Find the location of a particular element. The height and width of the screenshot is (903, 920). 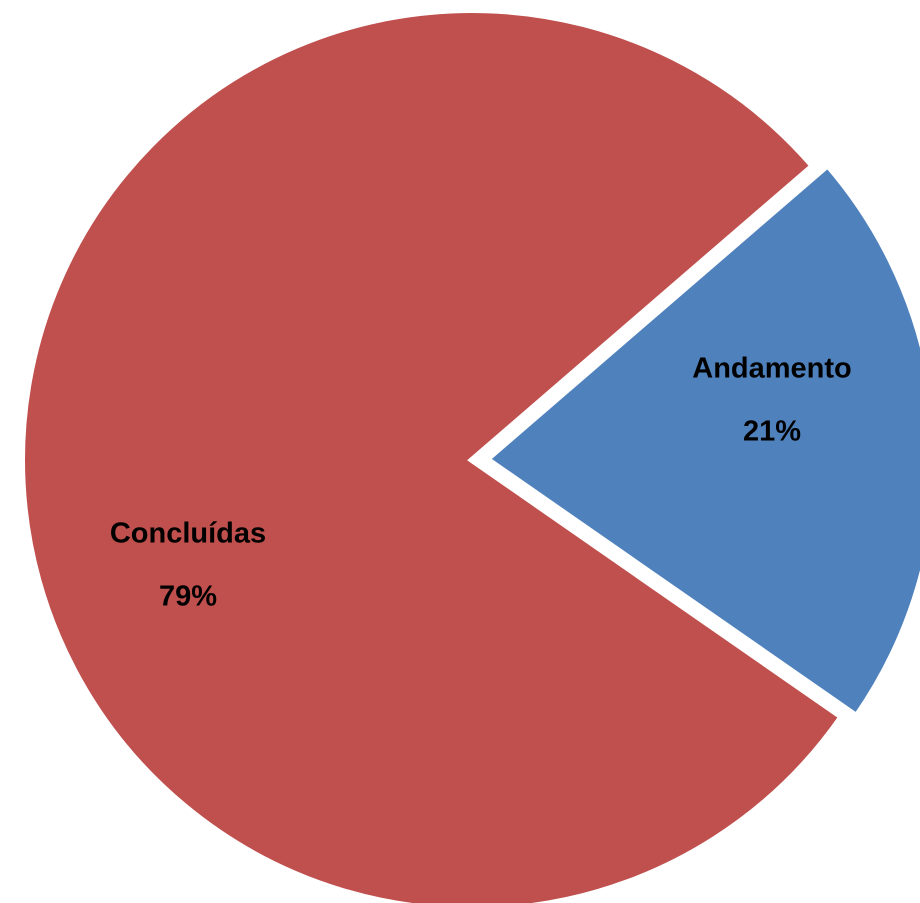

slice-value-label: 21% is located at coordinates (772, 432).